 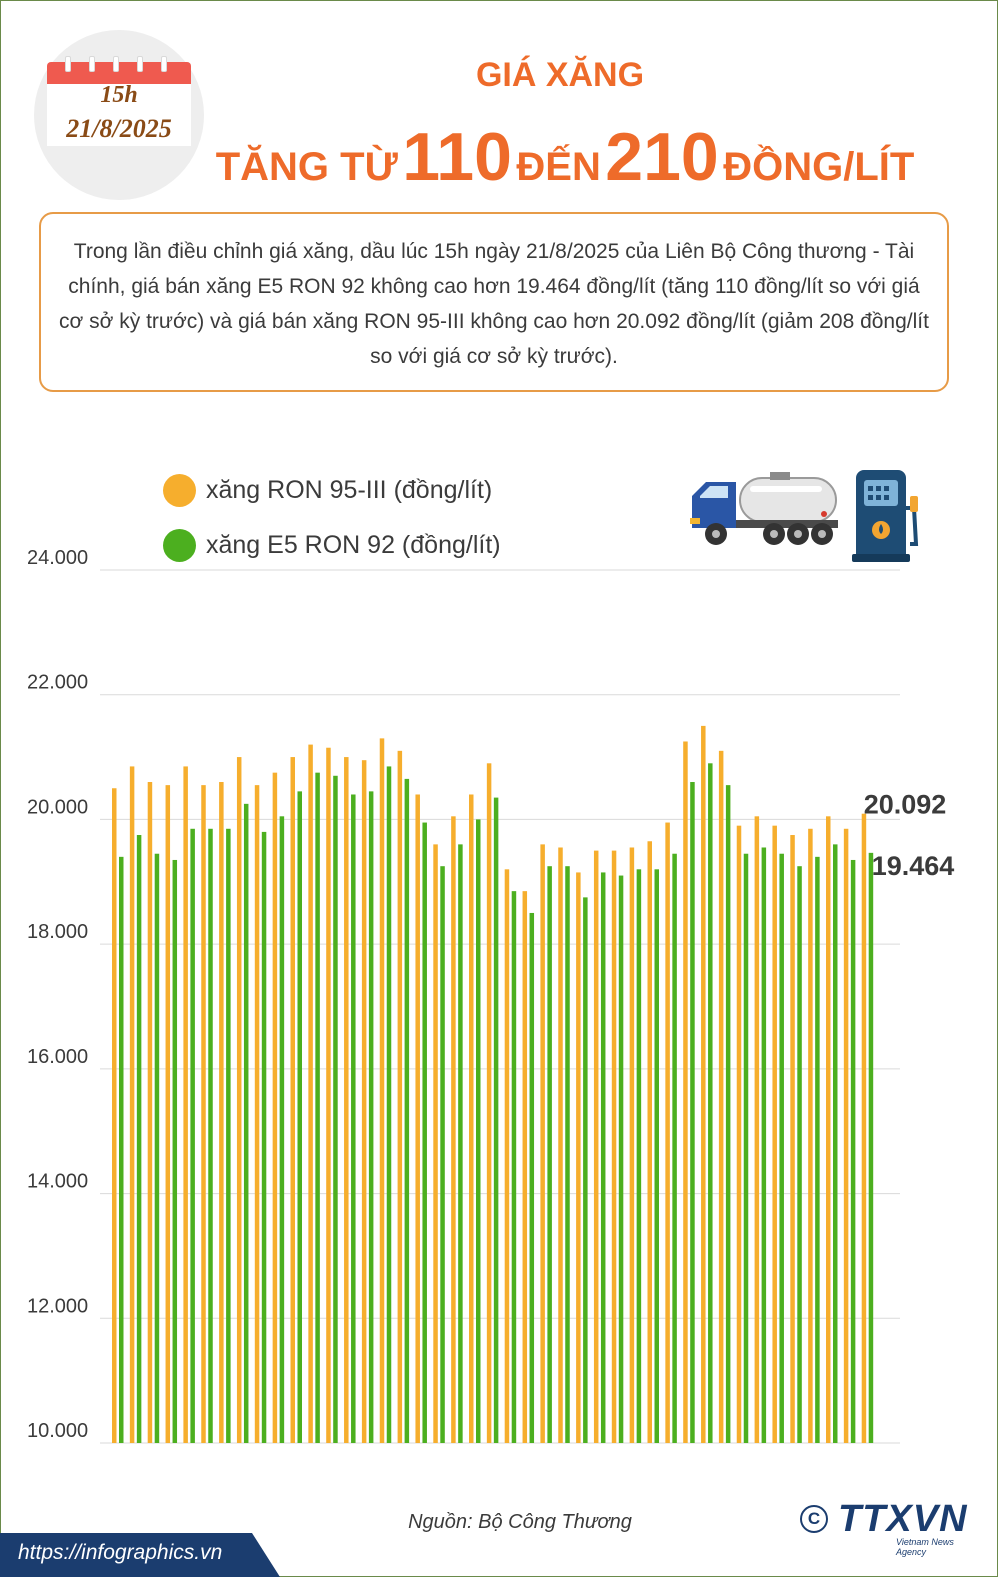 I want to click on site-url: https://infographics.vn, so click(x=120, y=1552).